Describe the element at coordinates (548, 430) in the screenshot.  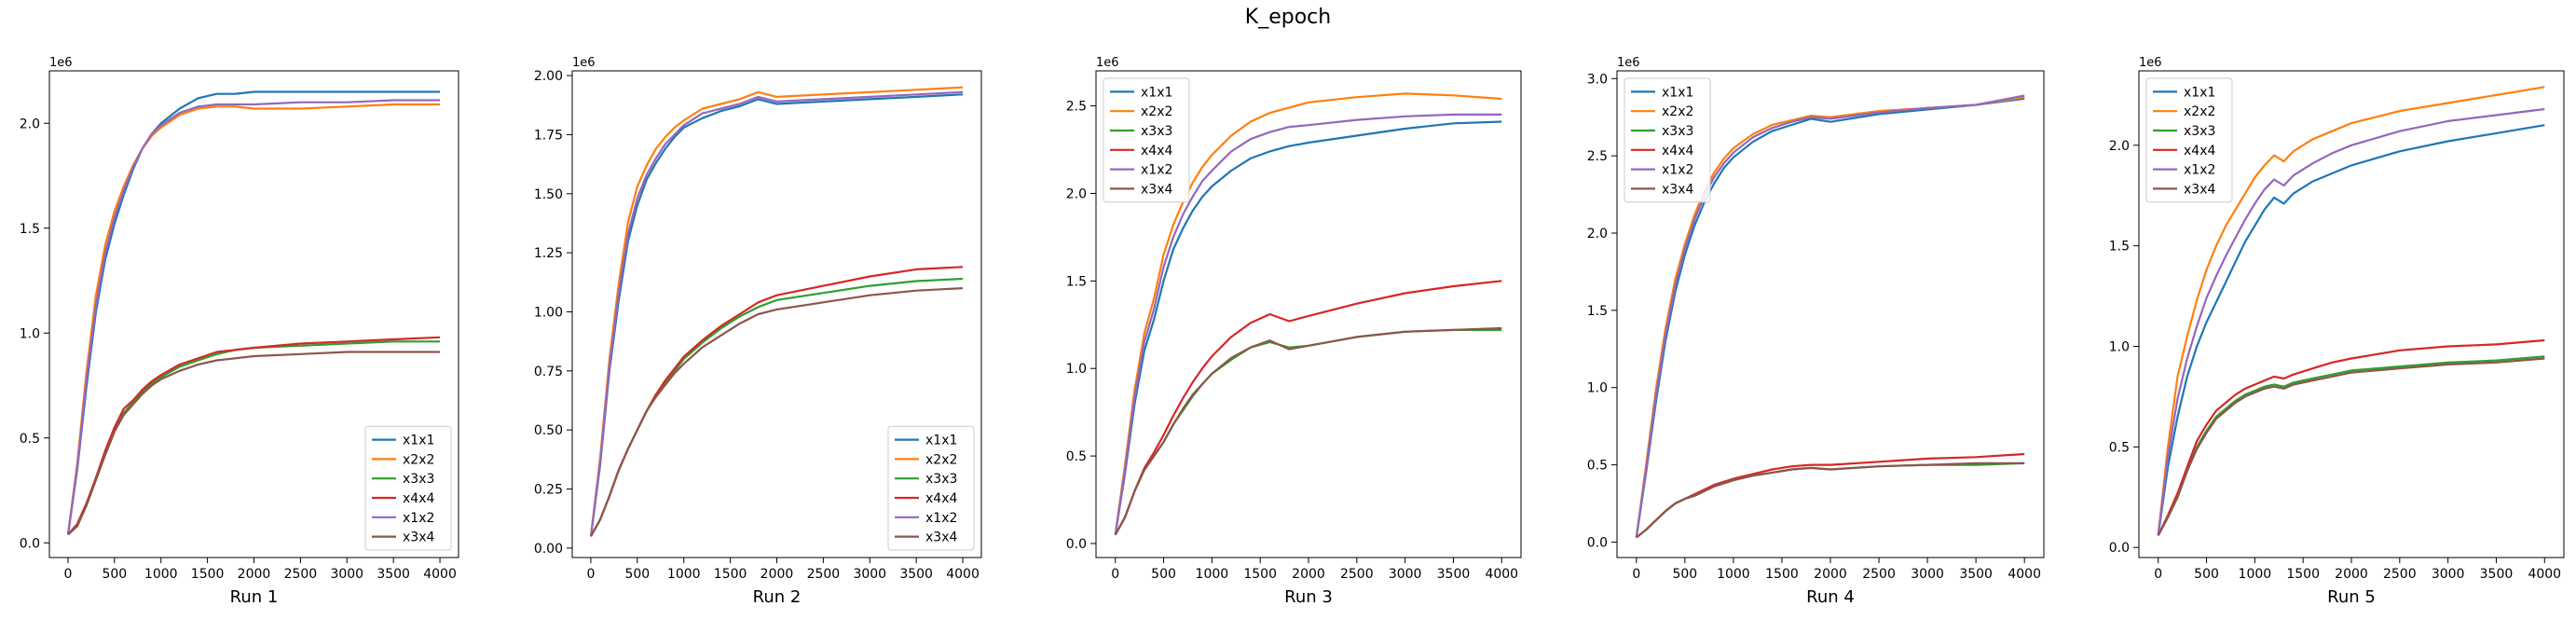
I see `y-tick-label: 0.50` at that location.